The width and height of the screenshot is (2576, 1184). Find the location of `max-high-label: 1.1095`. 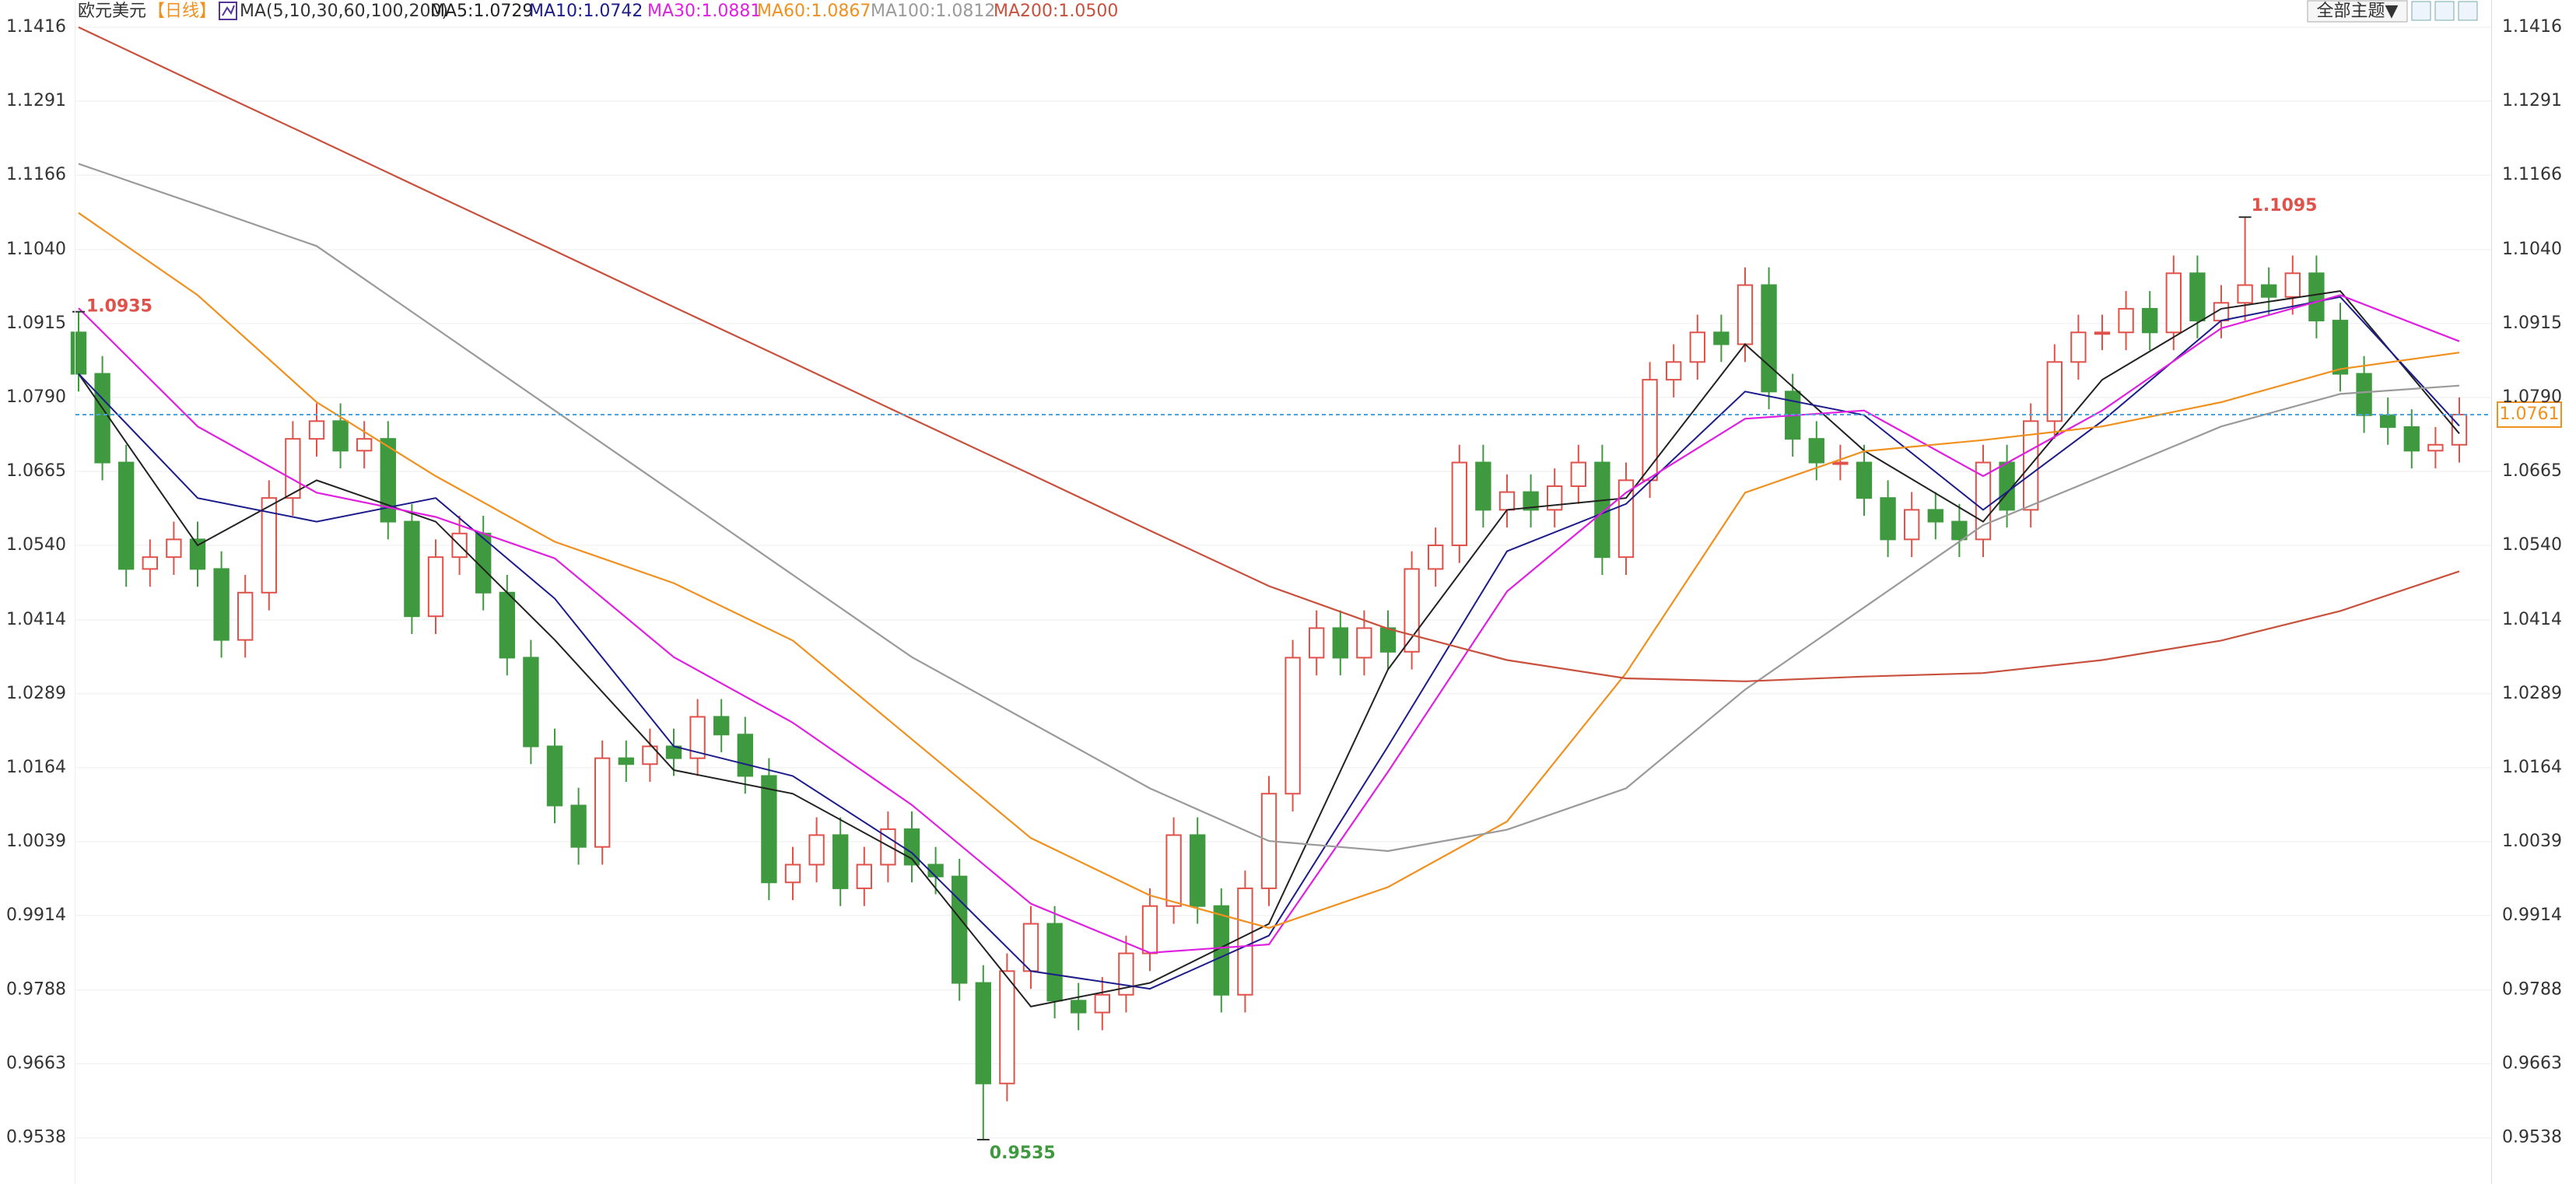

max-high-label: 1.1095 is located at coordinates (2285, 205).